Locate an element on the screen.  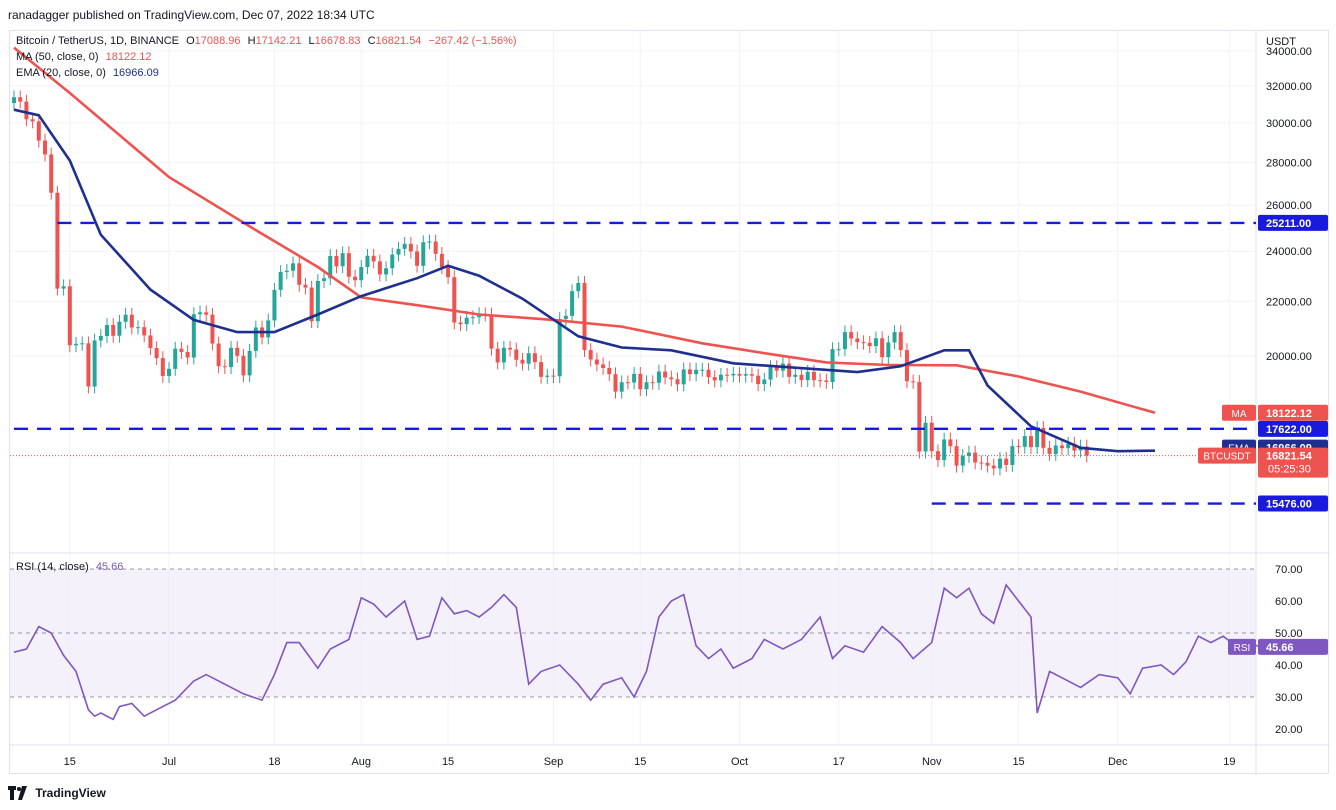
price-tick-label: 20000.00 is located at coordinates (1289, 357).